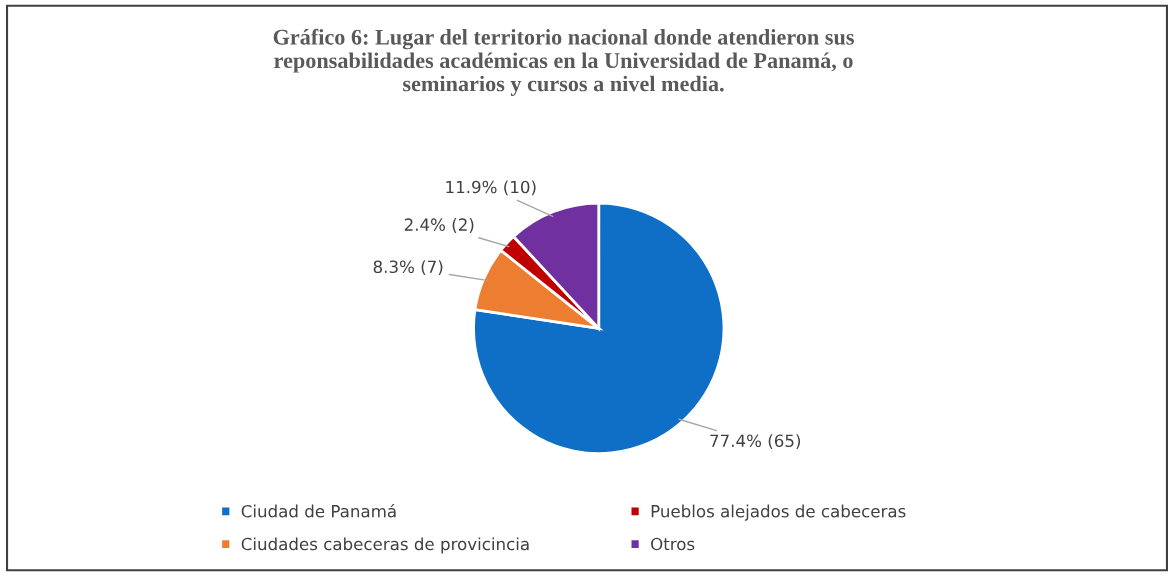 The width and height of the screenshot is (1174, 576). I want to click on legend-label: Pueblos alejados de cabeceras, so click(778, 512).